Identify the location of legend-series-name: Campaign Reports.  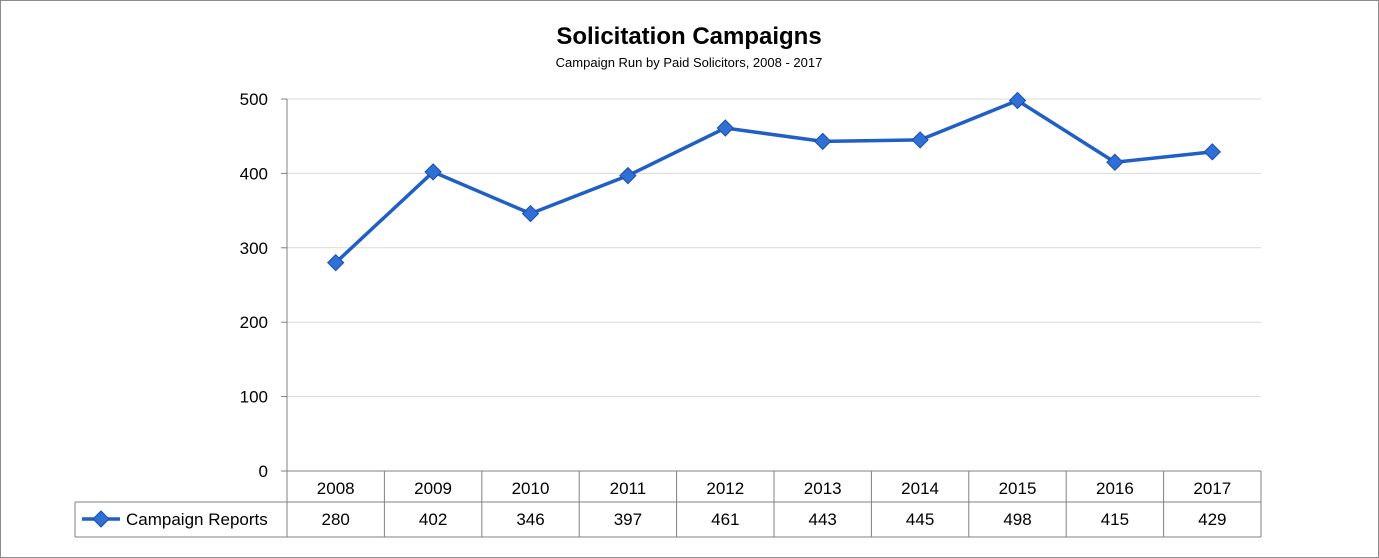
(197, 519).